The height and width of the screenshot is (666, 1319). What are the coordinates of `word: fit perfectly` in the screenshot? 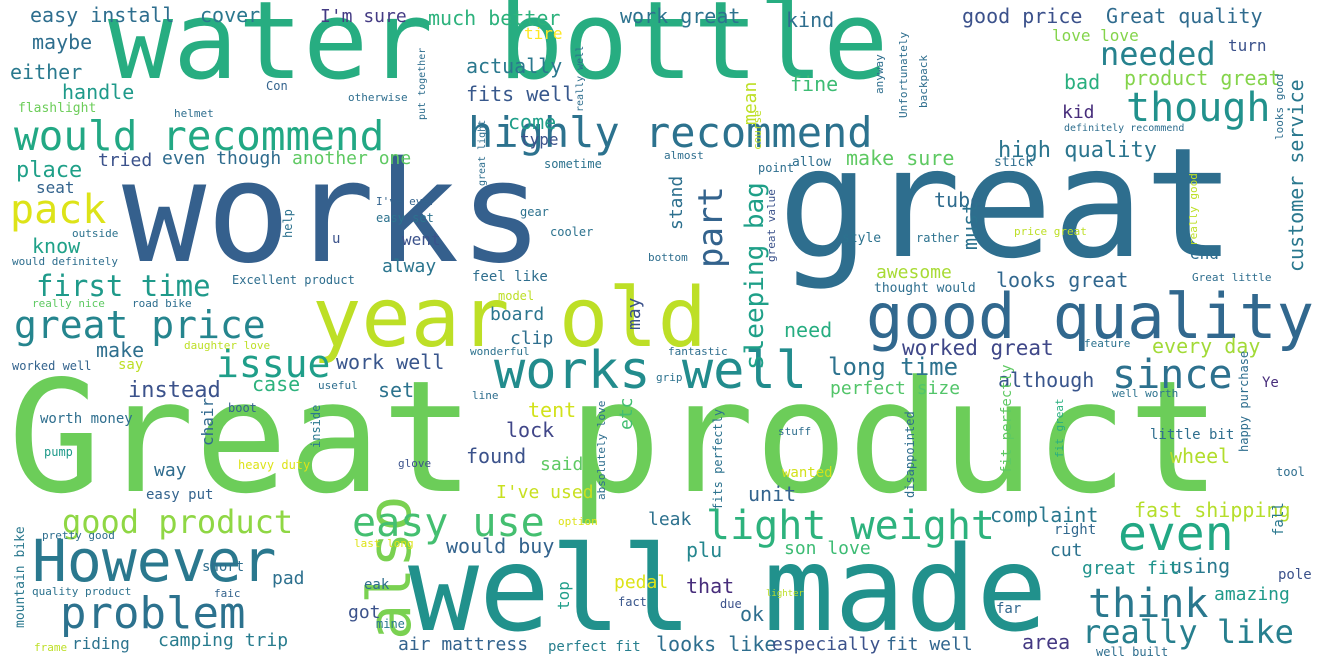 It's located at (1007, 419).